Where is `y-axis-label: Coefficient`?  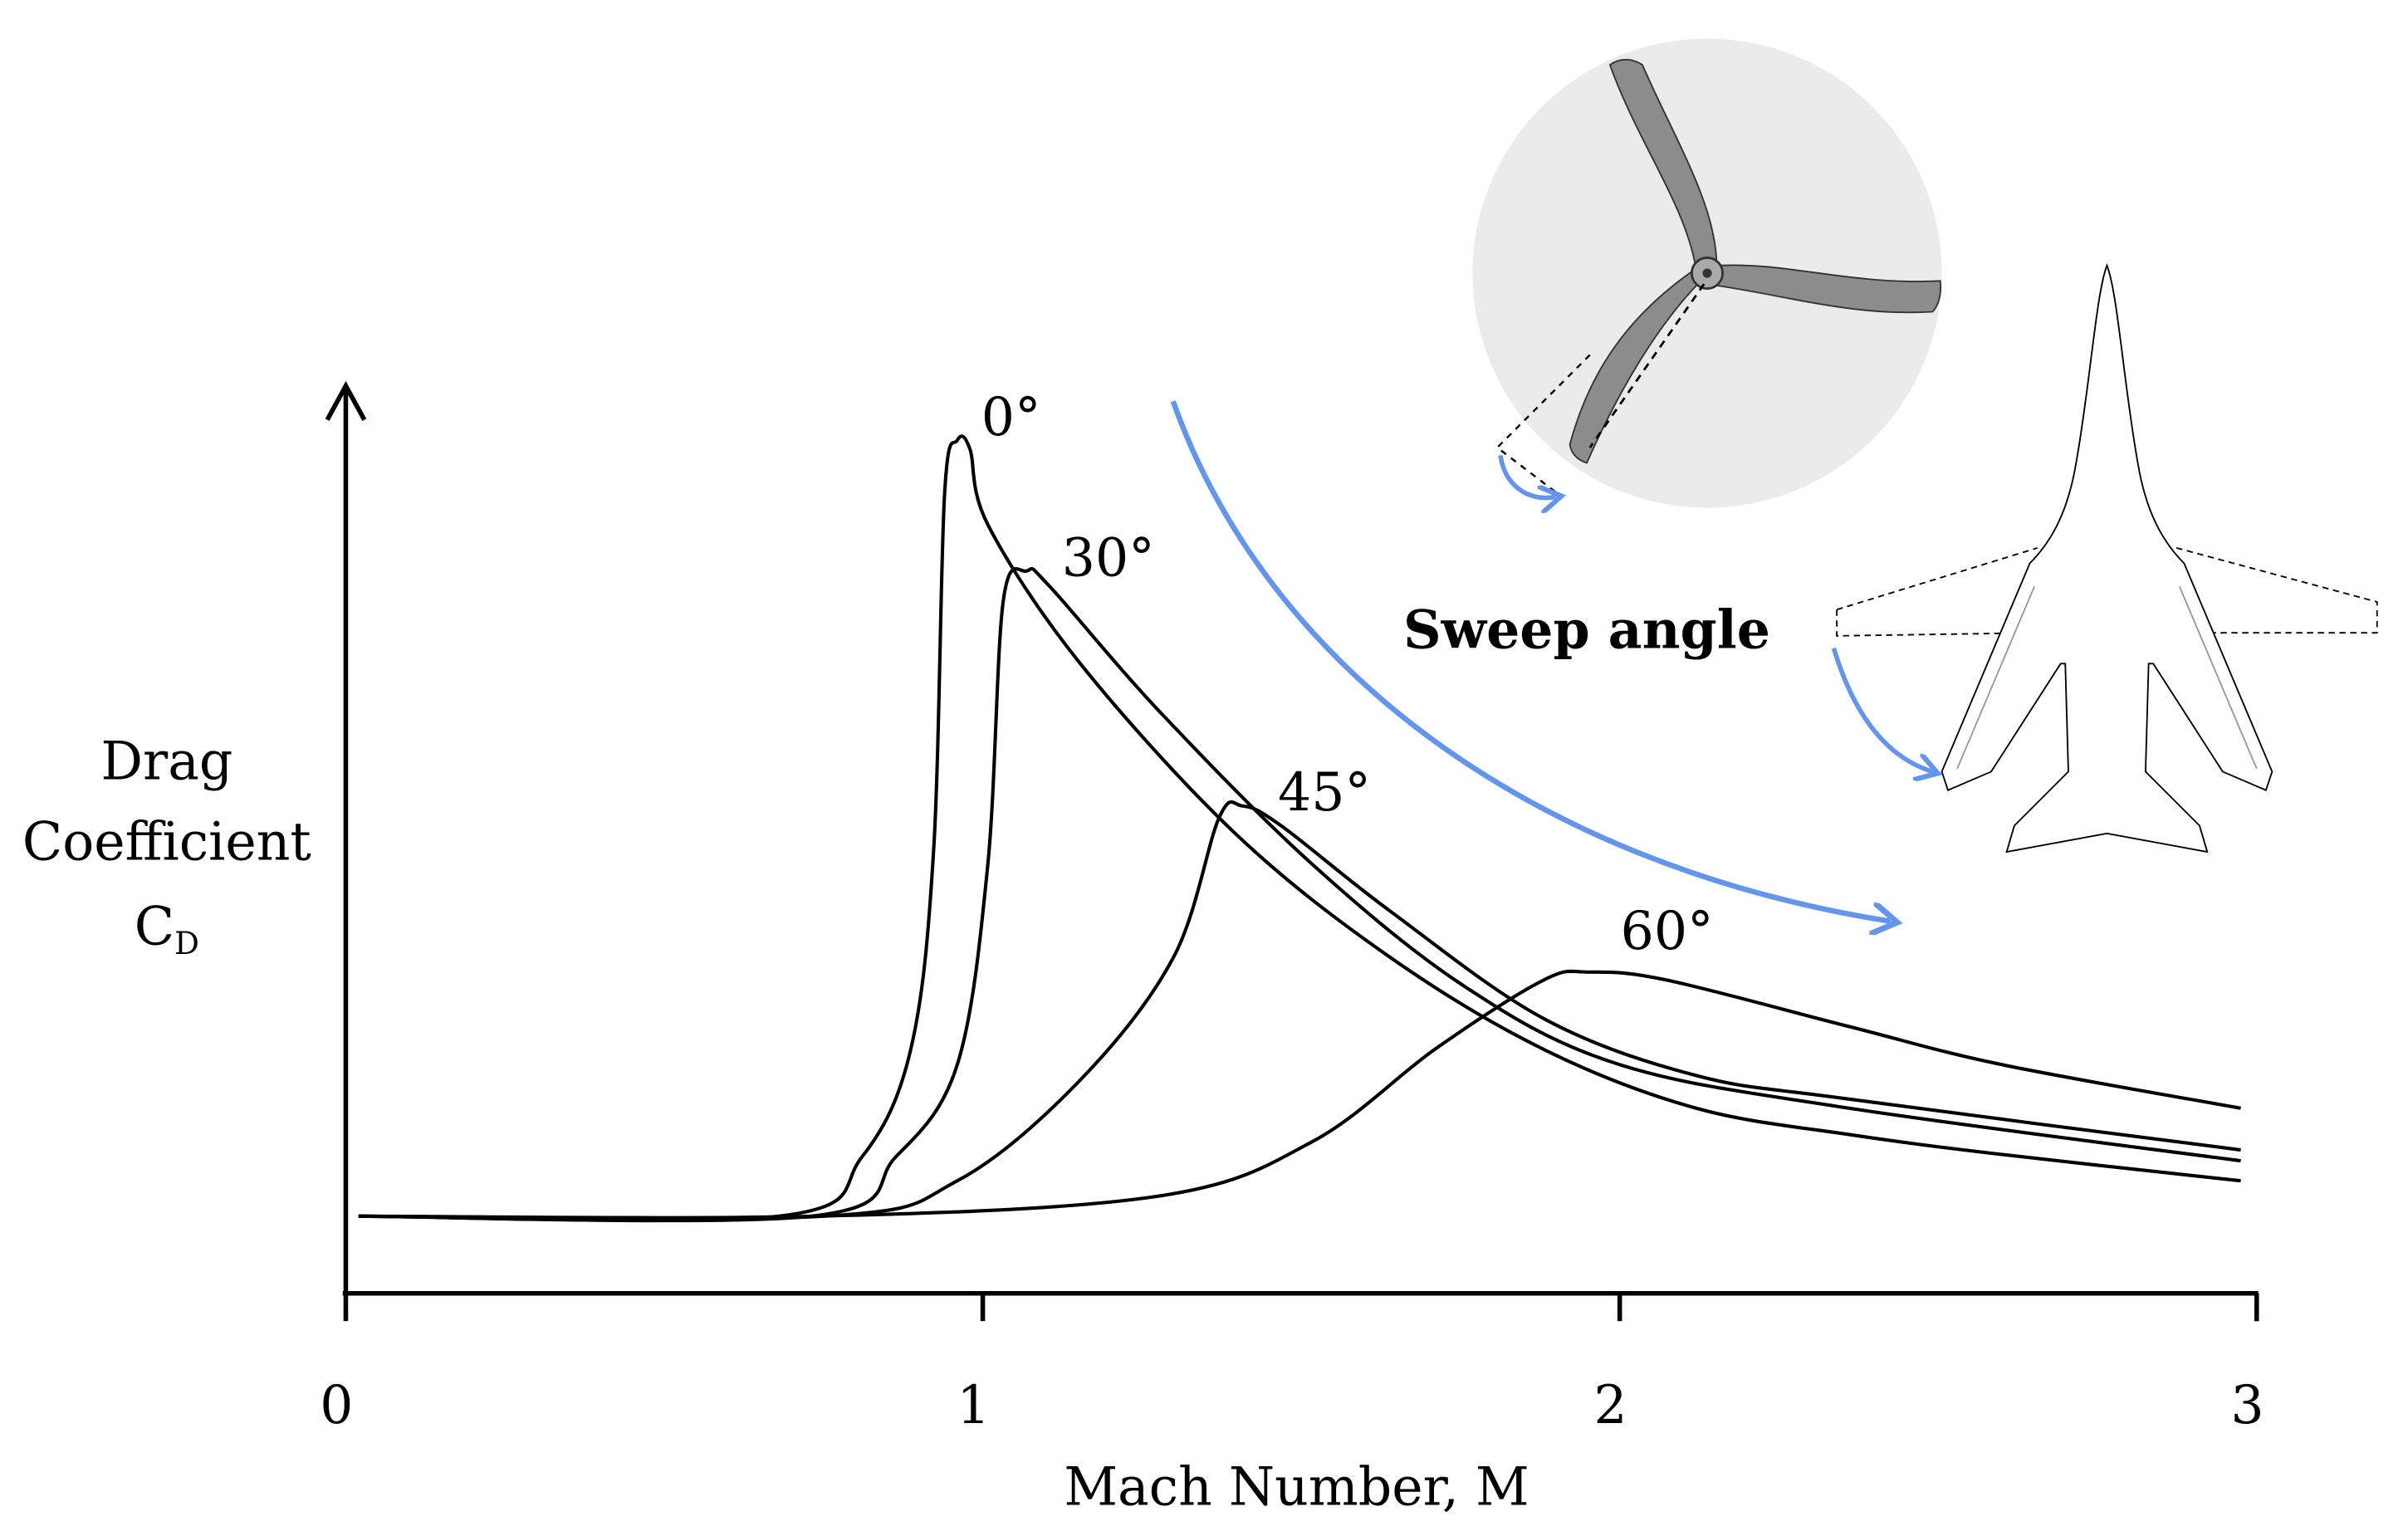
y-axis-label: Coefficient is located at coordinates (166, 841).